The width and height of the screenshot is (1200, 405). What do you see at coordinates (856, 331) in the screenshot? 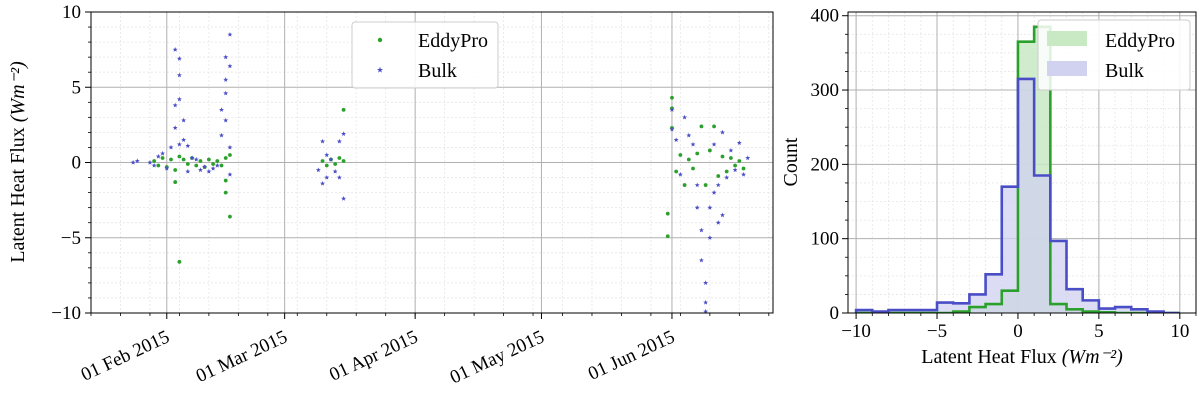
I see `hist-x-tick-label: −10` at bounding box center [856, 331].